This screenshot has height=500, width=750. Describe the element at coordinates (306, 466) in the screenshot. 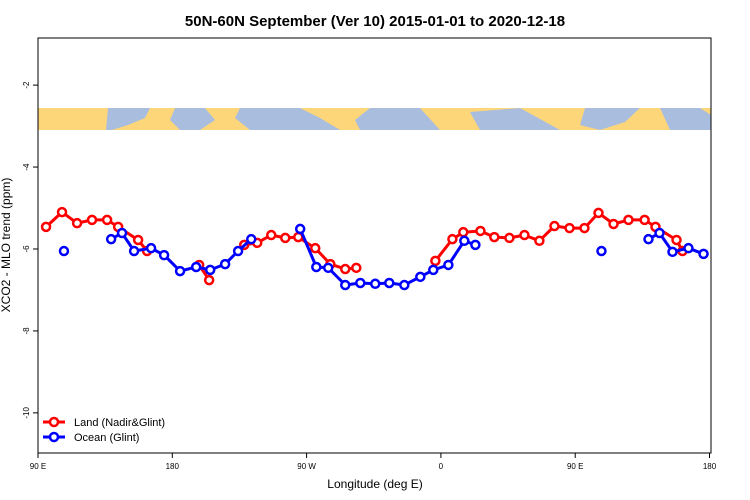

I see `x-tick-label: 90 W` at that location.